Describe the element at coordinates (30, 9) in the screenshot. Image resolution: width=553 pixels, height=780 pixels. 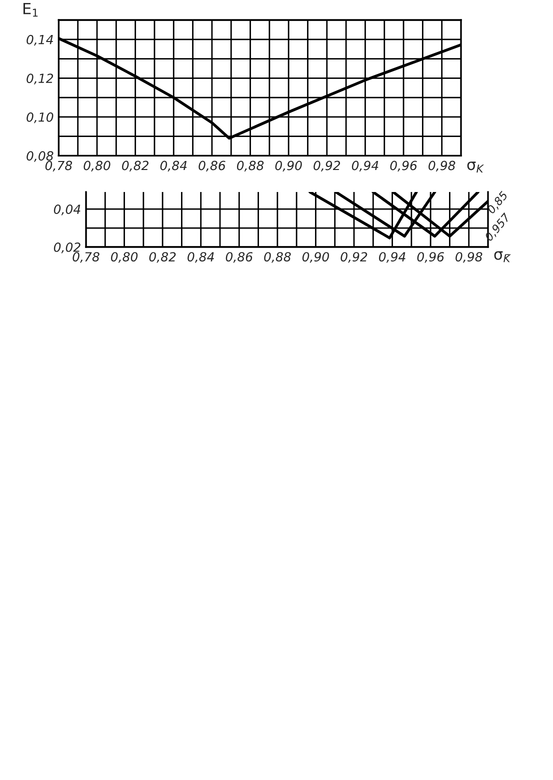
I see `y-axis-title: E$_{1}$` at that location.